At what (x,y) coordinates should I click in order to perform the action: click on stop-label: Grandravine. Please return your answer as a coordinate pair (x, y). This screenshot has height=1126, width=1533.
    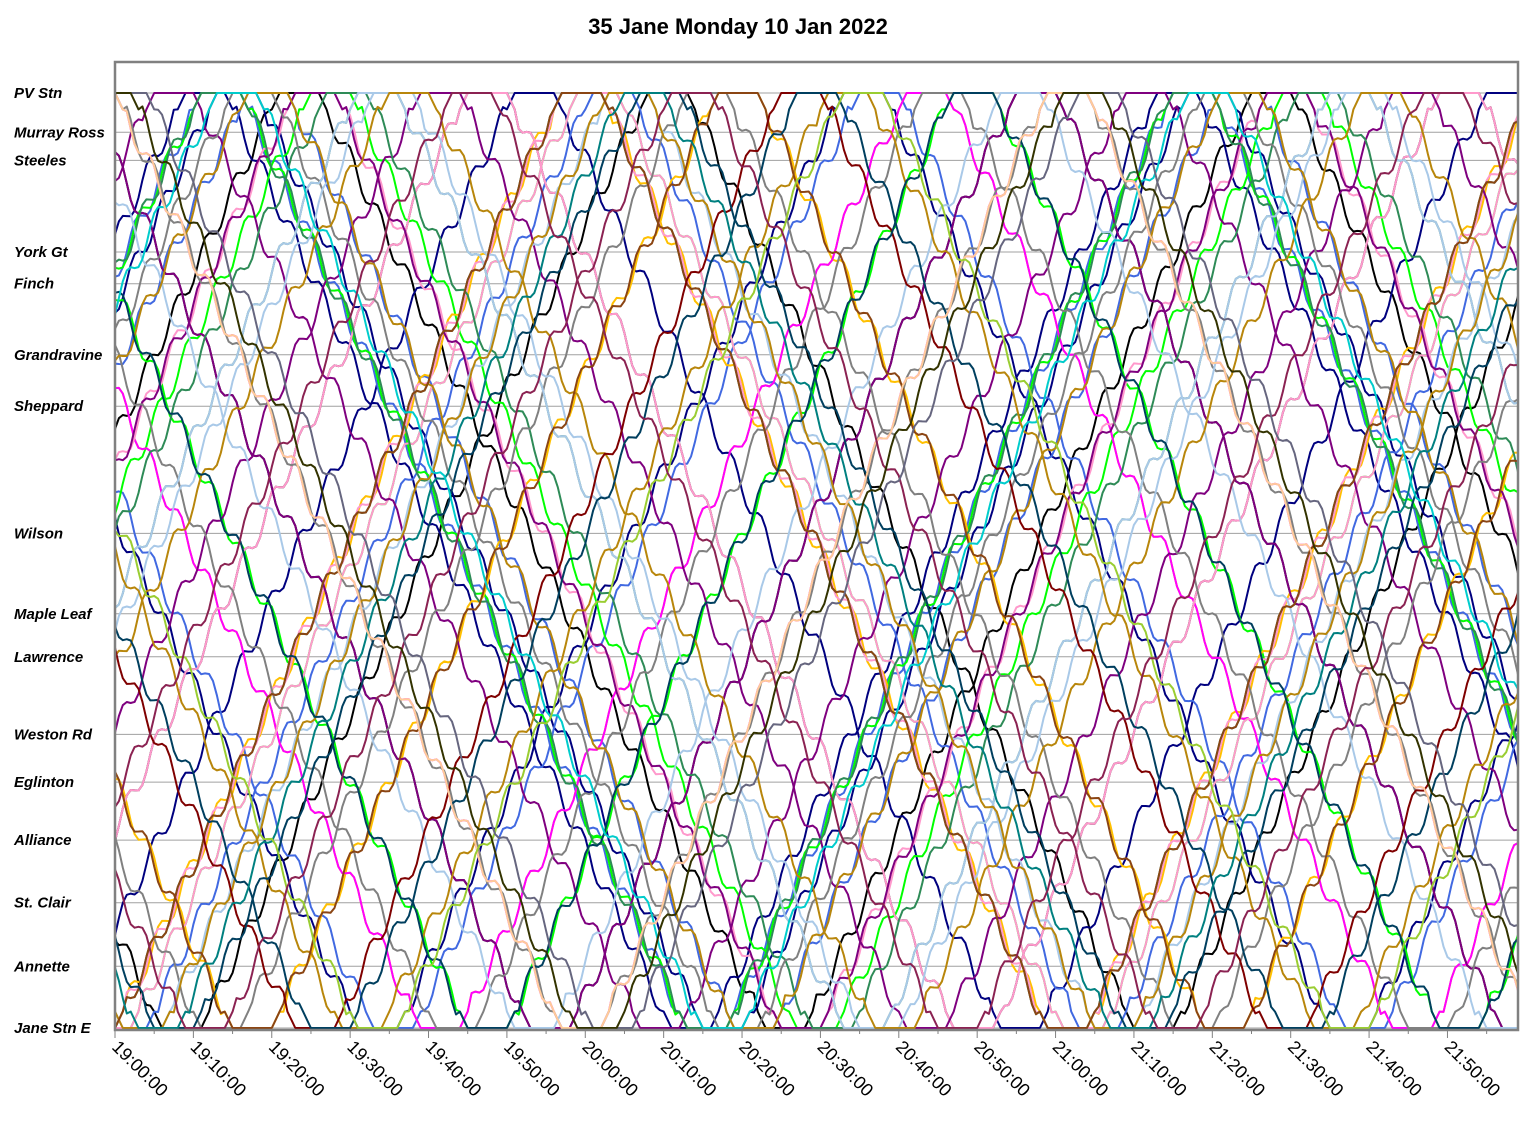
    Looking at the image, I should click on (58, 355).